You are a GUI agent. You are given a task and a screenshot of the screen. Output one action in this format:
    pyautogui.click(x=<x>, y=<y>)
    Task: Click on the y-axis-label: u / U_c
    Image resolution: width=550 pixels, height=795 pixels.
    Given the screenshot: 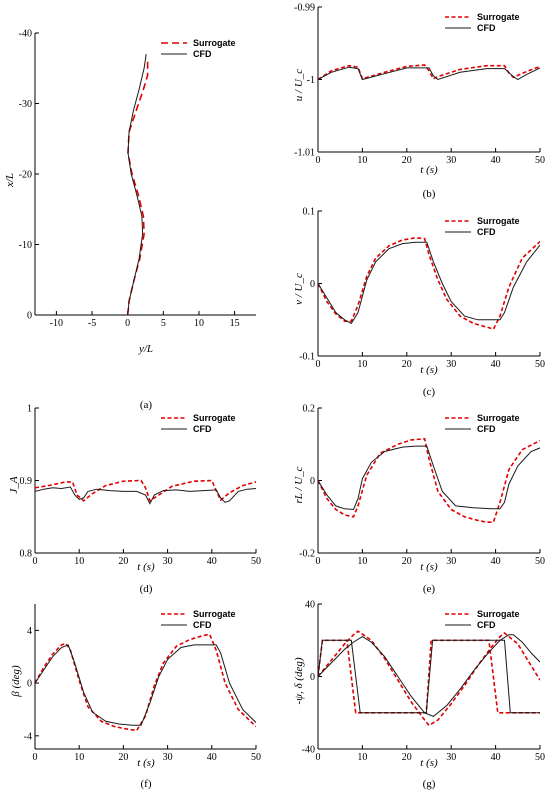 What is the action you would take?
    pyautogui.click(x=299, y=85)
    